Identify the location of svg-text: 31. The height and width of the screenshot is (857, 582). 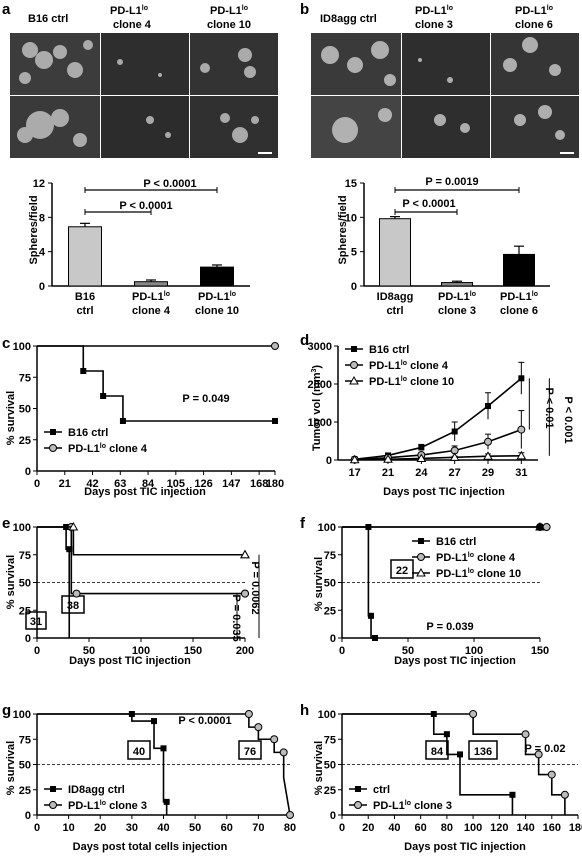
(36, 622).